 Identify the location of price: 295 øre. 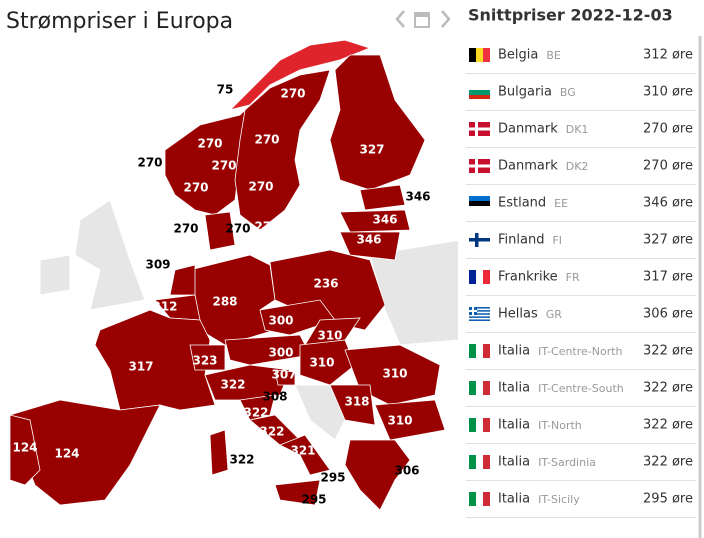
(668, 499).